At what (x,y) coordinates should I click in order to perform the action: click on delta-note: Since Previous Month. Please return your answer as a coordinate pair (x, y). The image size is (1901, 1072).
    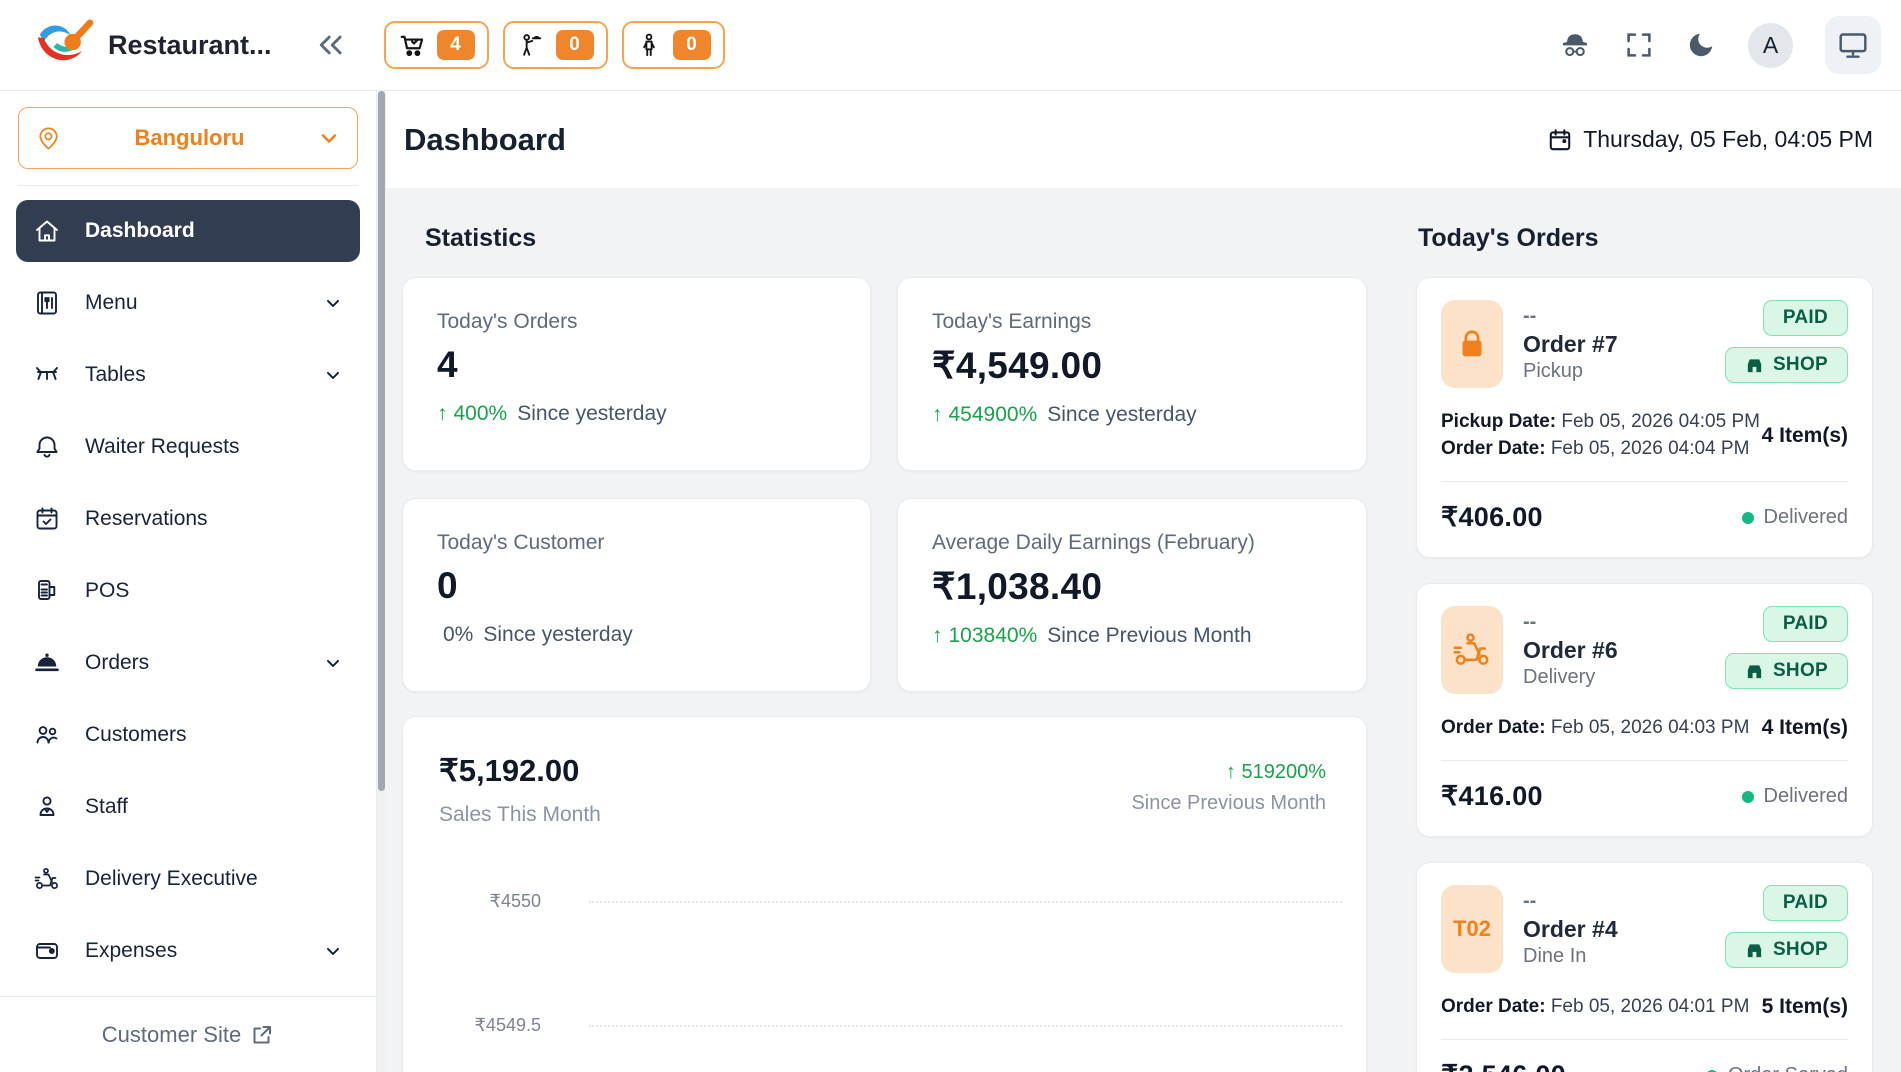
    Looking at the image, I should click on (1149, 635).